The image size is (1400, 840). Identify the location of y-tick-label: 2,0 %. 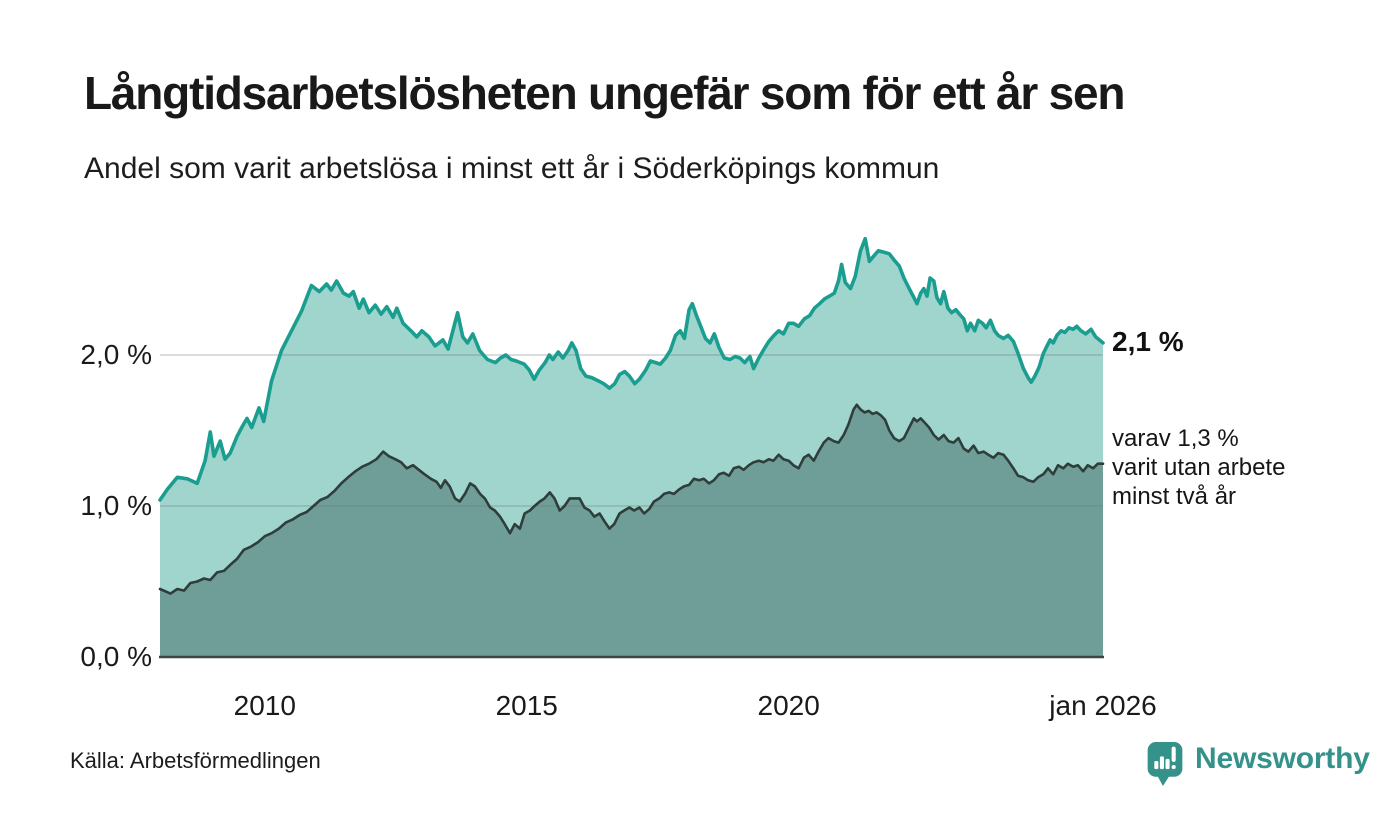
(116, 354).